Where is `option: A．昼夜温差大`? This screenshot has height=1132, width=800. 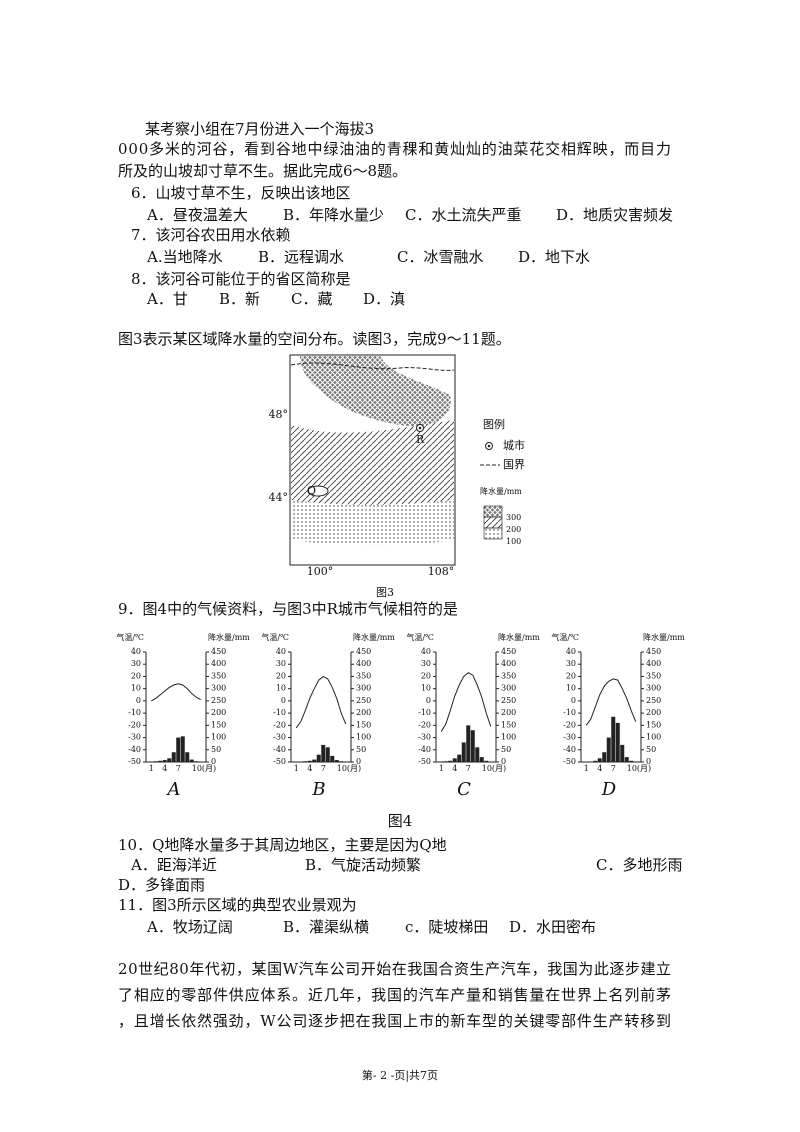 option: A．昼夜温差大 is located at coordinates (197, 215).